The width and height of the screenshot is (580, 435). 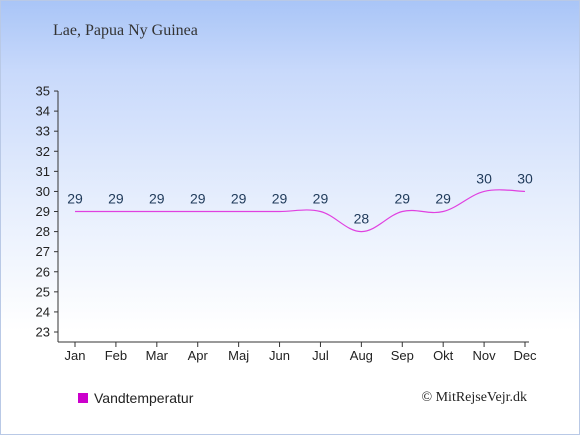 I want to click on y-tick-label: 26, so click(x=43, y=271).